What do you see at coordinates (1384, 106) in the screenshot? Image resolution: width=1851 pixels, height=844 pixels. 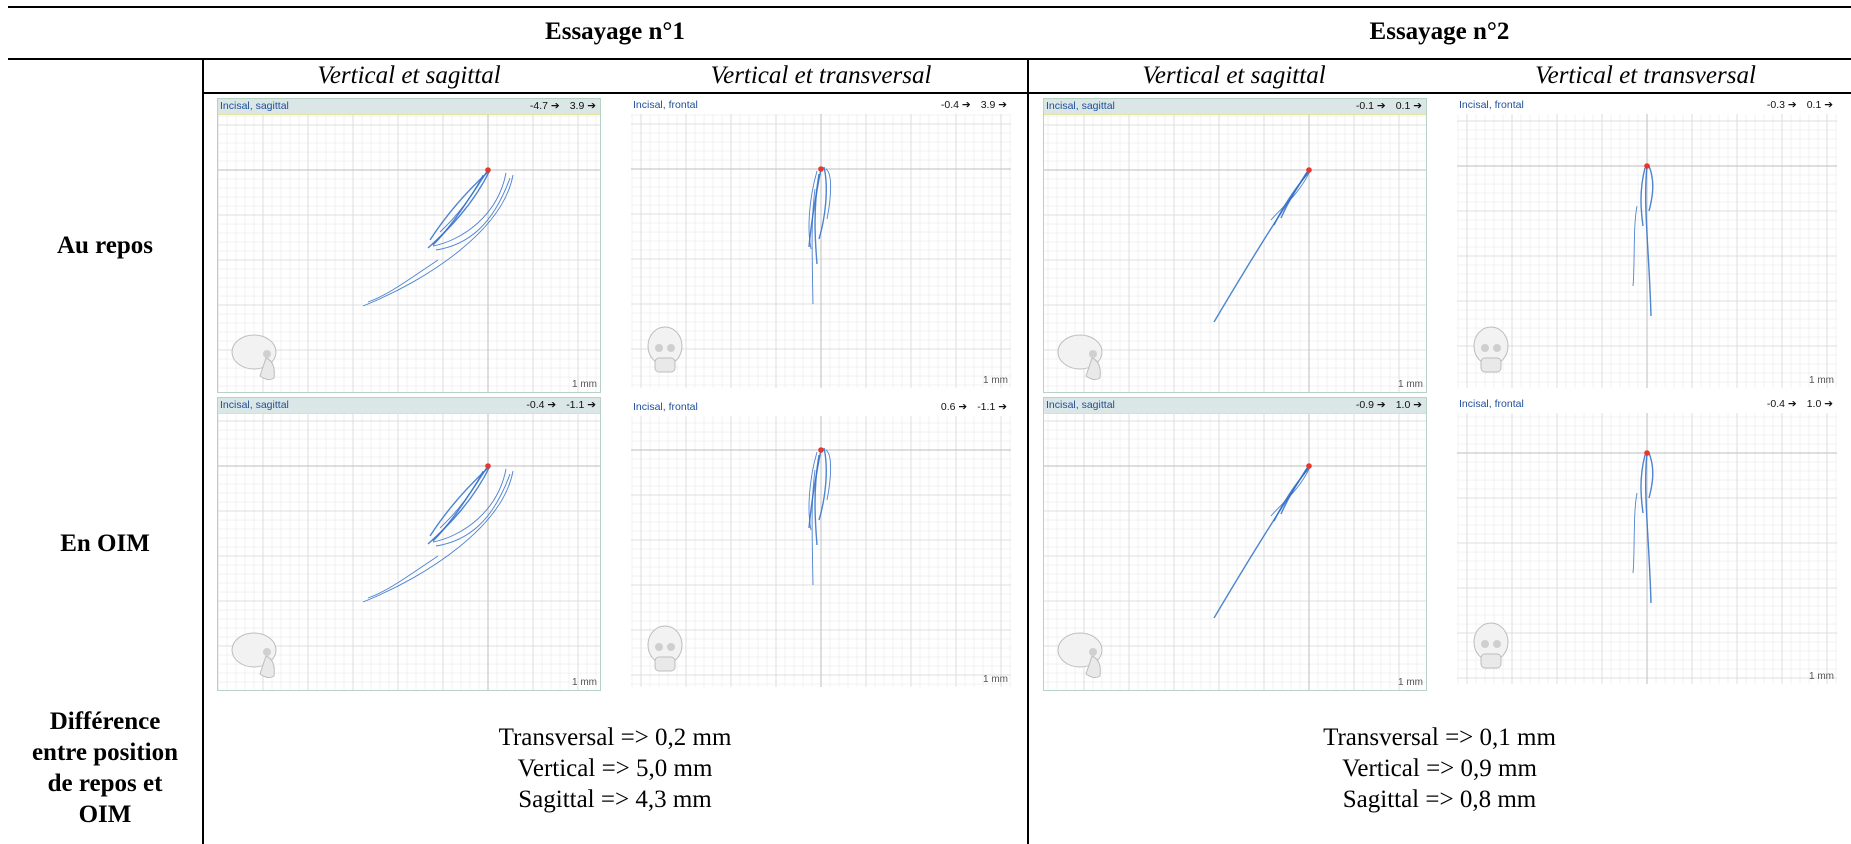 I see `panel-readout: -0.1 ➔ 0.1 ➔` at bounding box center [1384, 106].